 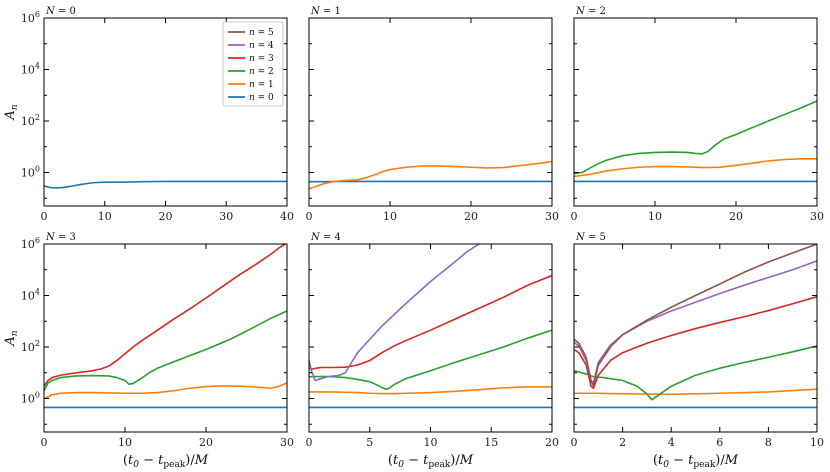 I want to click on x-tick-label: 4, so click(x=671, y=442).